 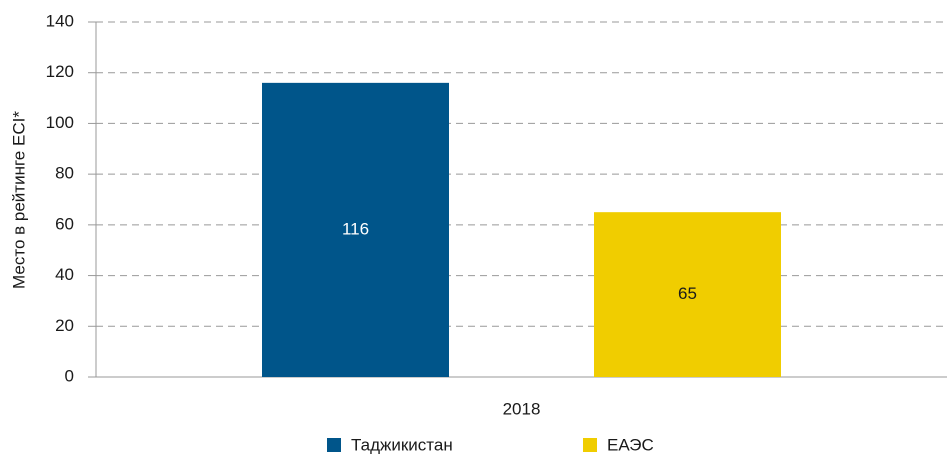 I want to click on x-tick-label: 2018, so click(x=522, y=408).